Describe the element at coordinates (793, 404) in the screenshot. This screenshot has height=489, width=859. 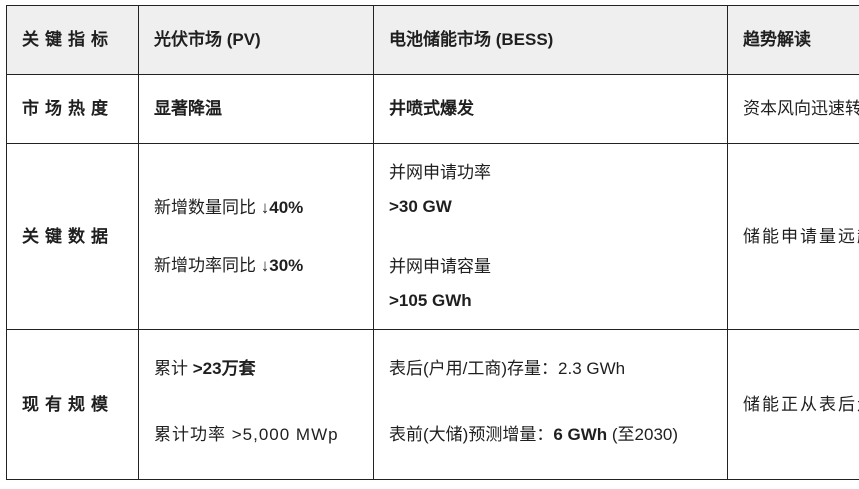
I see `trend-cell: 储能正从表后走向表前` at that location.